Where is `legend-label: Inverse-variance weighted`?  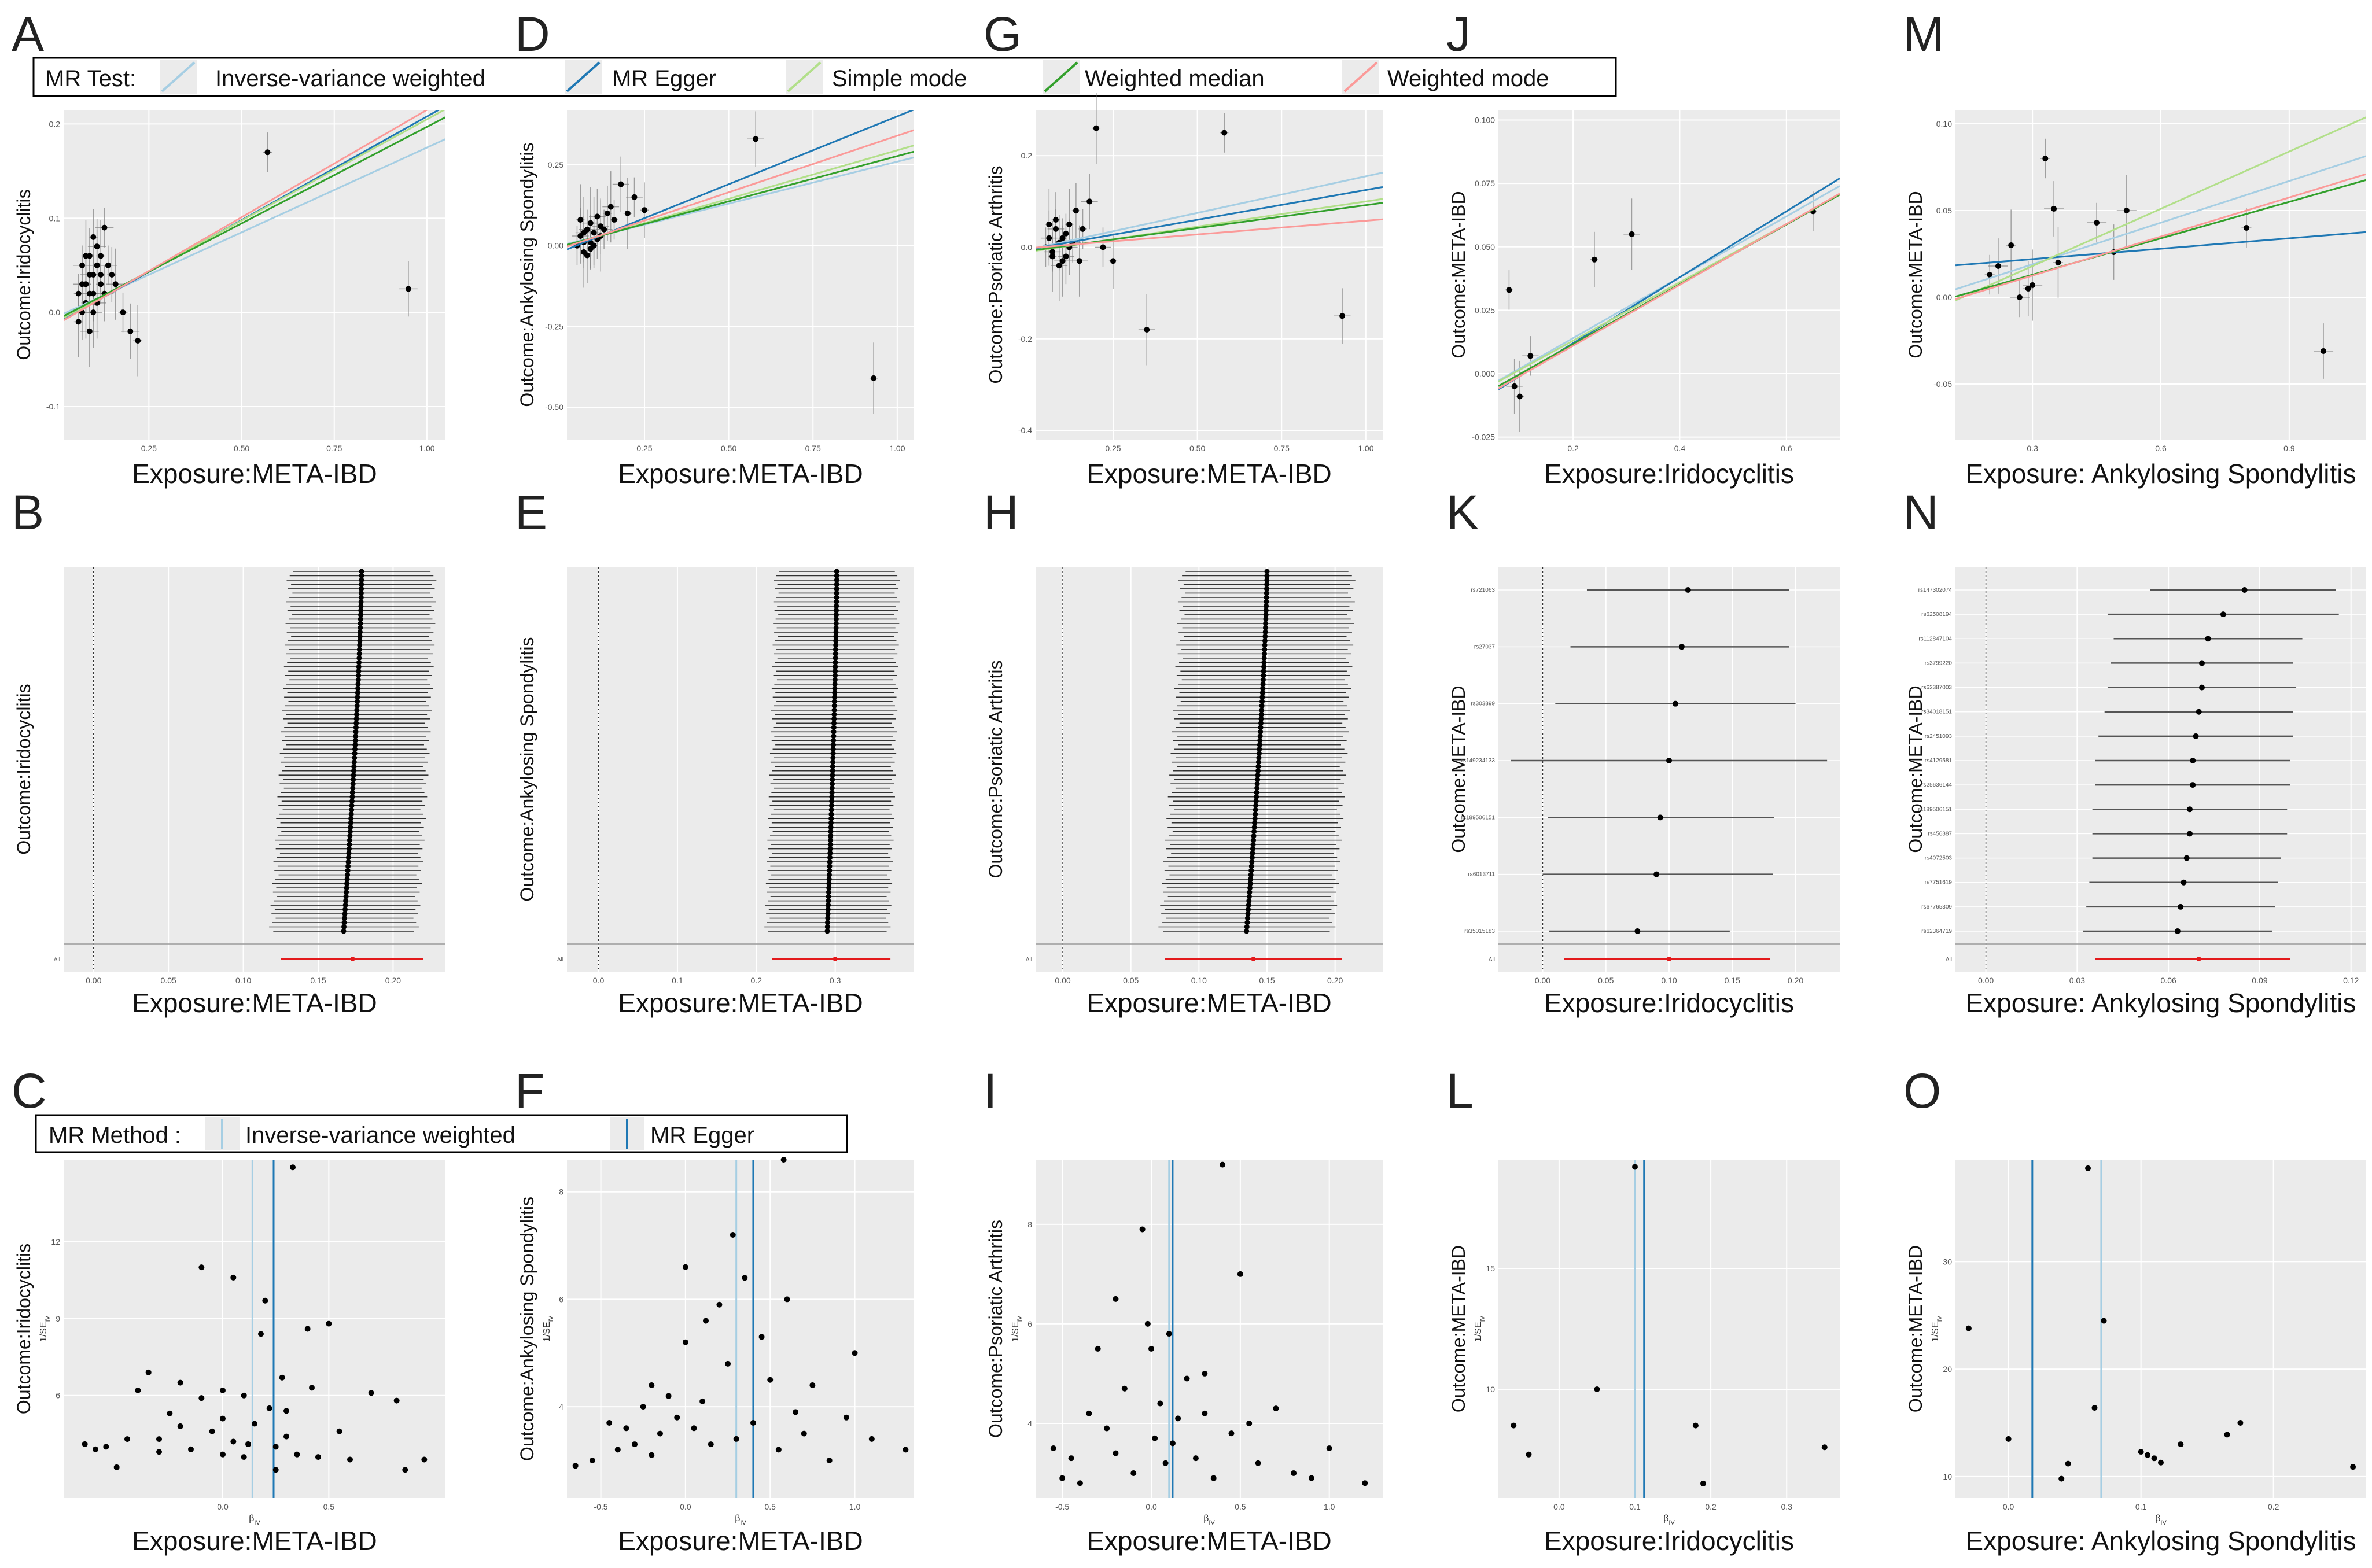
legend-label: Inverse-variance weighted is located at coordinates (380, 1135).